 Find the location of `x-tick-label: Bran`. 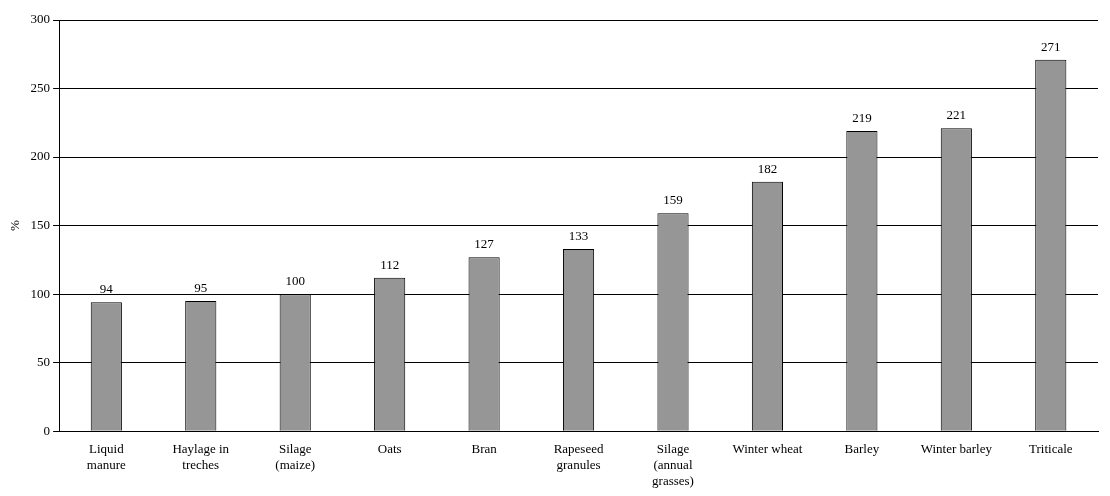

x-tick-label: Bran is located at coordinates (484, 449).